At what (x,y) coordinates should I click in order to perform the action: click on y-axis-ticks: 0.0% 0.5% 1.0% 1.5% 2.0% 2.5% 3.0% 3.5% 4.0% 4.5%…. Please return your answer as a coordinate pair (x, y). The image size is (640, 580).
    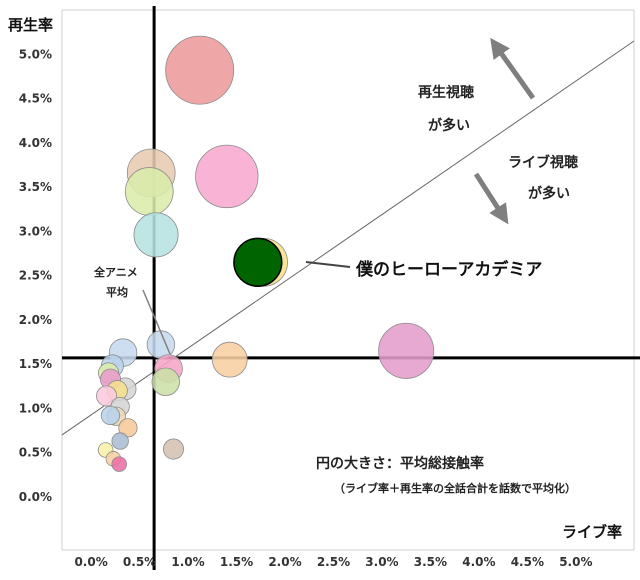
    Looking at the image, I should click on (35, 275).